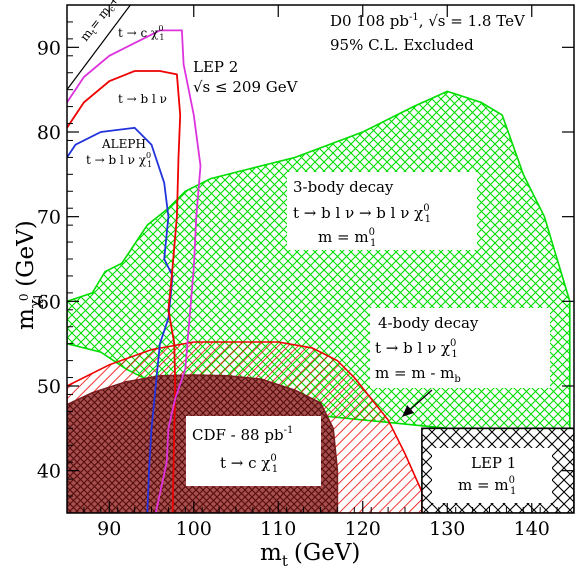 The image size is (575, 573). What do you see at coordinates (362, 214) in the screenshot?
I see `svg-text:t → b l ν → b l ν χ01: t → b l ν → b l ν χ0 1` at bounding box center [362, 214].